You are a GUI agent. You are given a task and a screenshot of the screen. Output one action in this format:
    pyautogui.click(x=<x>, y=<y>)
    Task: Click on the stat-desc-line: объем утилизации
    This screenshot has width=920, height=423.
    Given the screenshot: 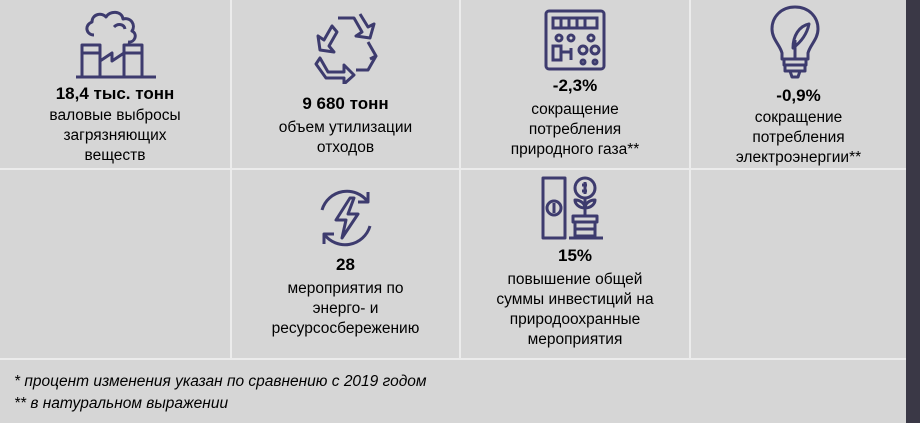 What is the action you would take?
    pyautogui.click(x=345, y=127)
    